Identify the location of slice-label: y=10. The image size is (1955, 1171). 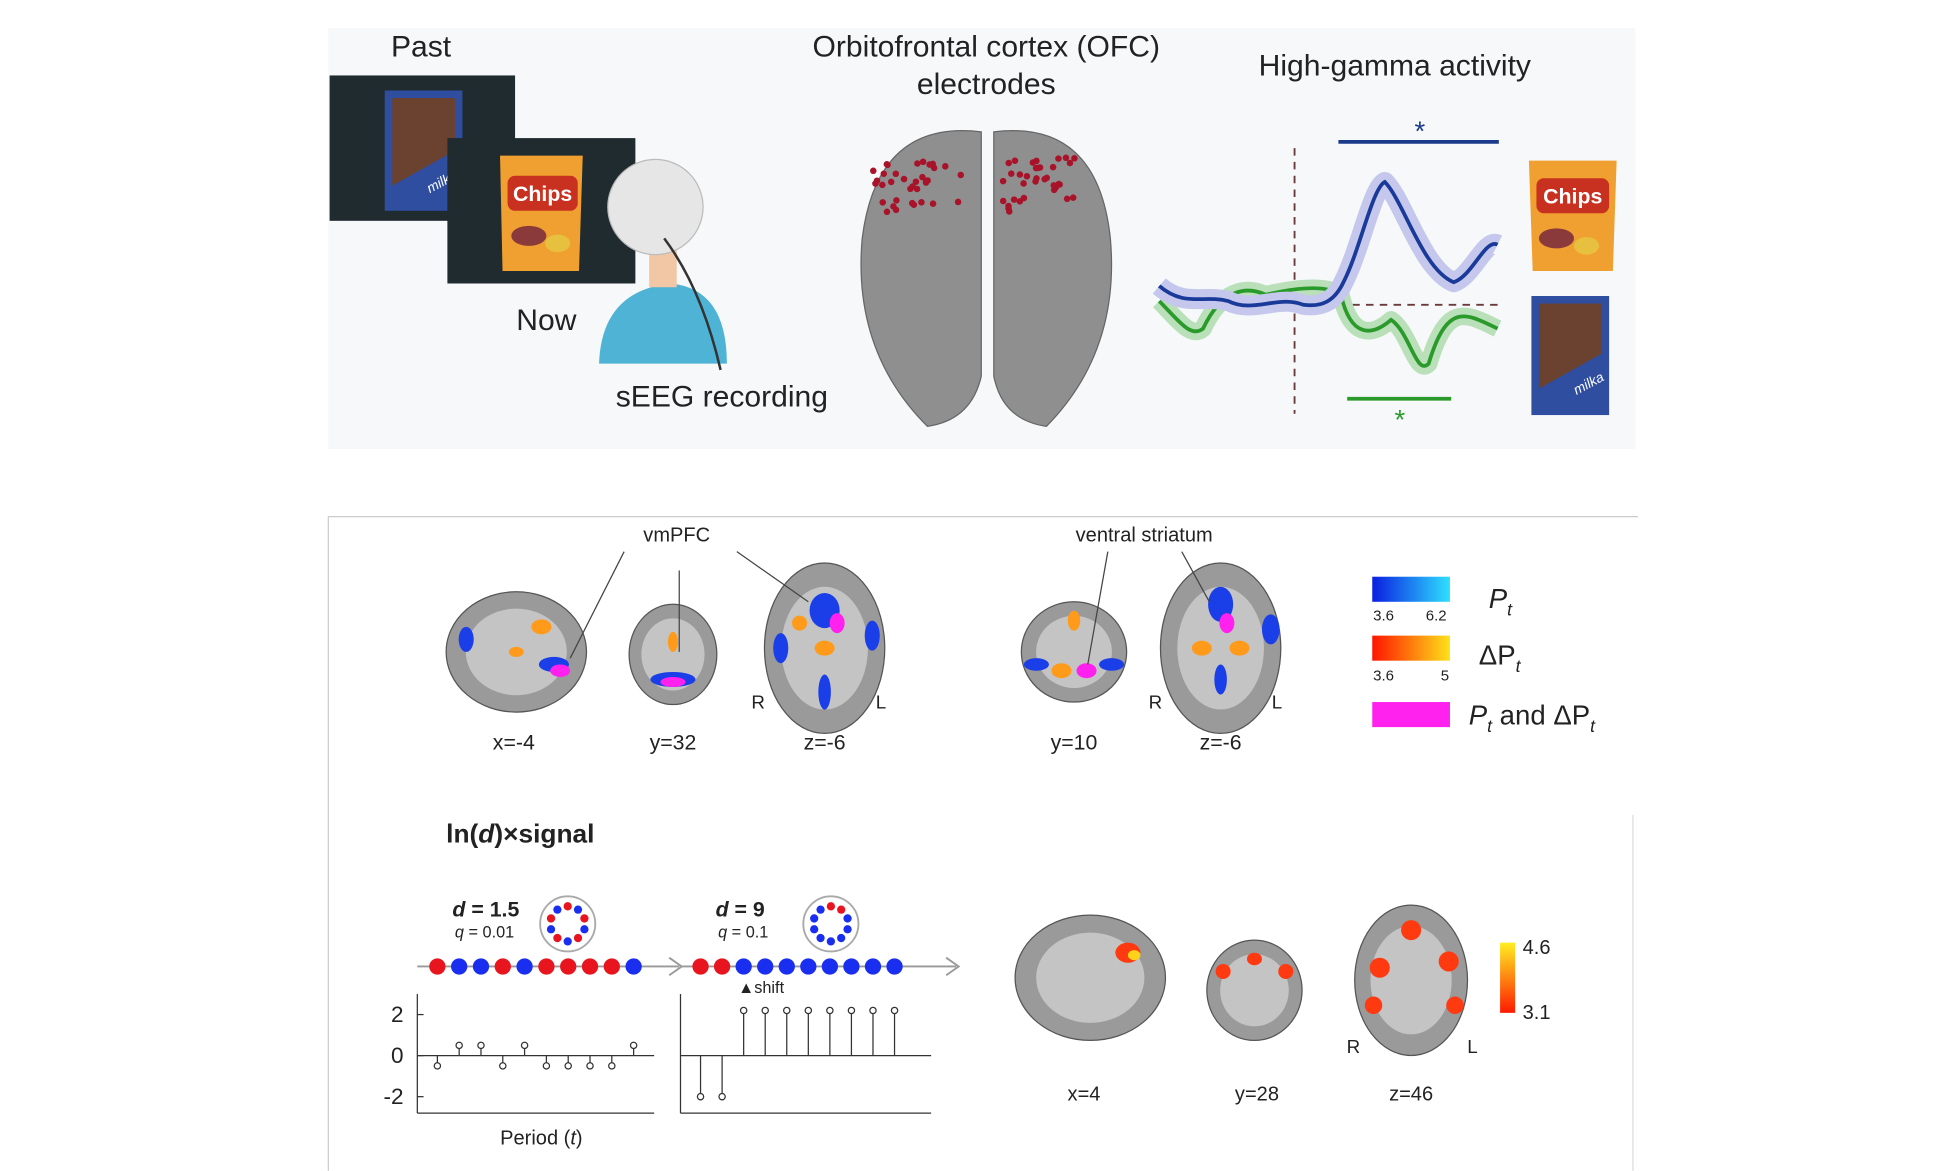
(1074, 743).